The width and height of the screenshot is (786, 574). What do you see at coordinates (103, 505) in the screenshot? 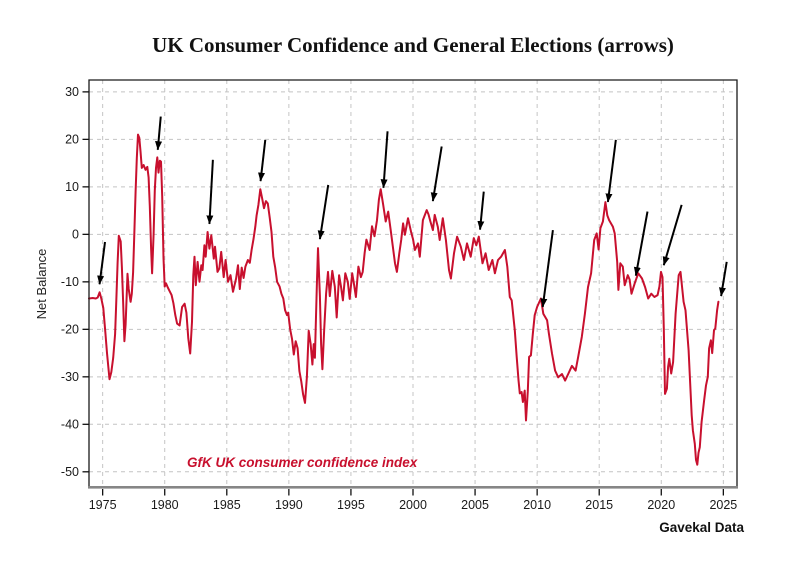
I see `x-axis-tick-label: 1975` at bounding box center [103, 505].